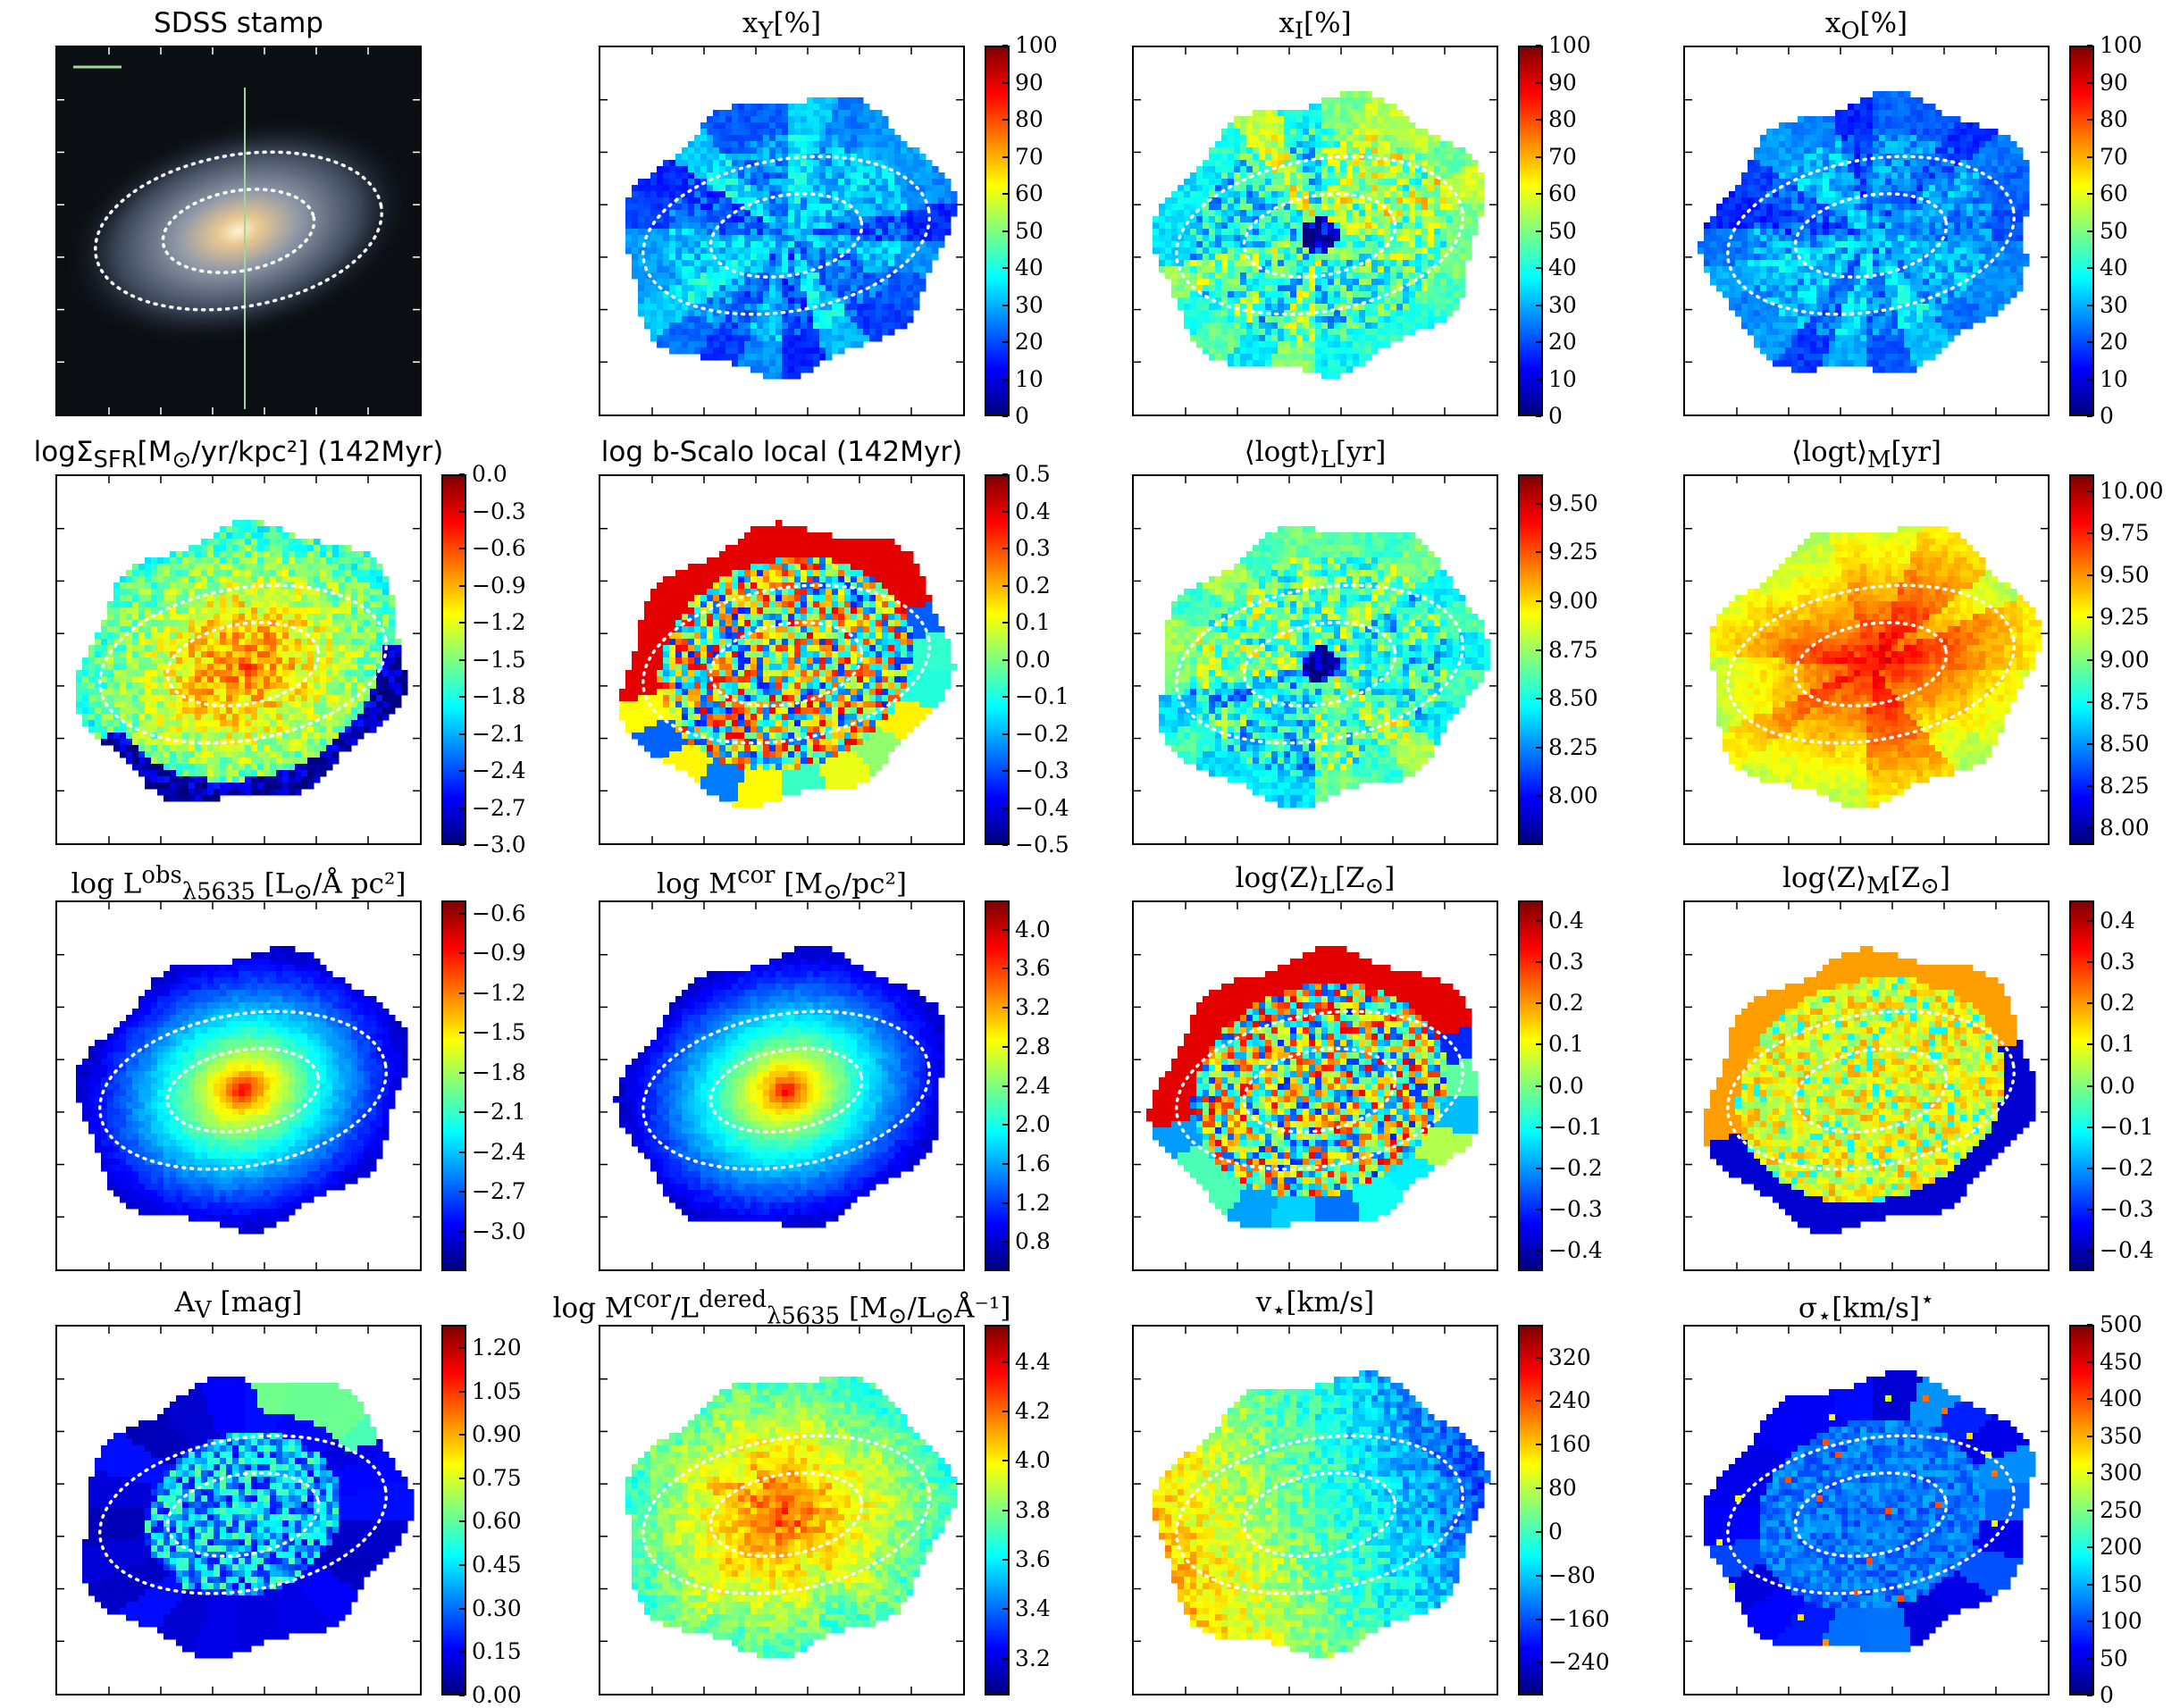  Describe the element at coordinates (788, 664) in the screenshot. I see `heatmap-cells-bscalo` at that location.